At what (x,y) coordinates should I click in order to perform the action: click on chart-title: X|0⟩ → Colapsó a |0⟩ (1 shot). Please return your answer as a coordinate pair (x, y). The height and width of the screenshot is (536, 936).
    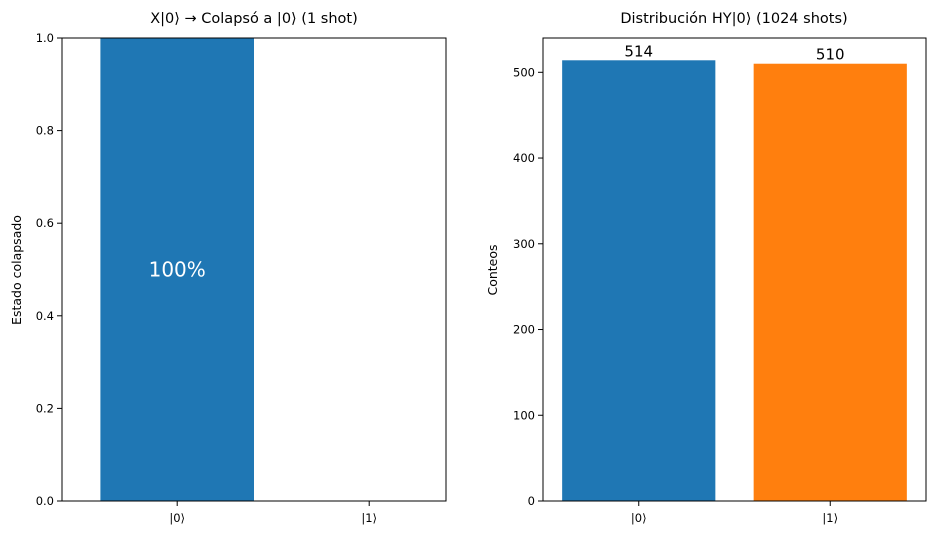
    Looking at the image, I should click on (254, 19).